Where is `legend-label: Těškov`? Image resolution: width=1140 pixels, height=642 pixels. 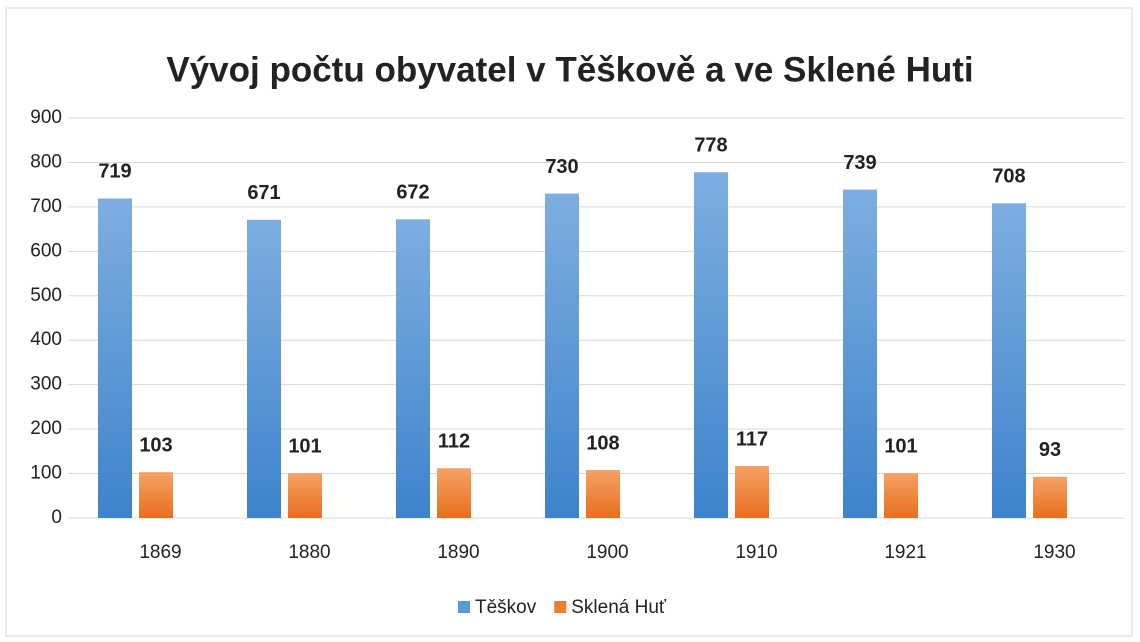 legend-label: Těškov is located at coordinates (506, 607).